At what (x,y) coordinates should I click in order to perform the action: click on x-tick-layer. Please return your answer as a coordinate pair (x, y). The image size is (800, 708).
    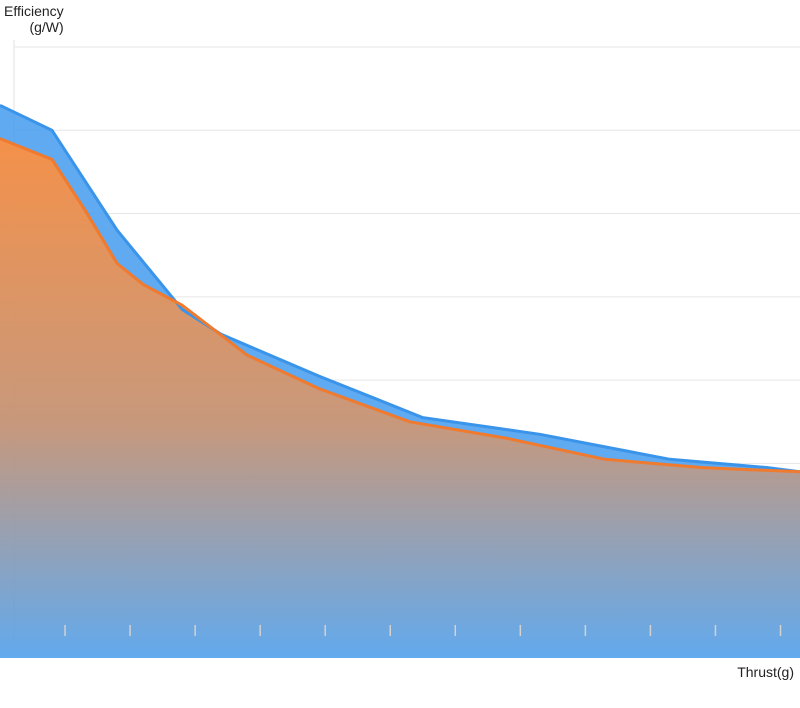
    Looking at the image, I should click on (423, 630).